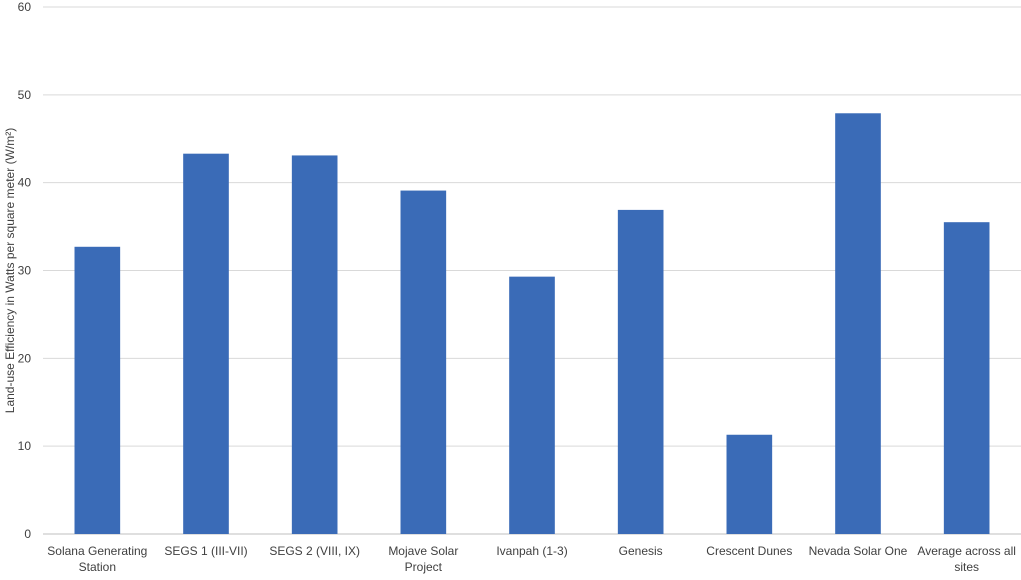 The image size is (1021, 580). What do you see at coordinates (25, 183) in the screenshot?
I see `y-tick-label: 40` at bounding box center [25, 183].